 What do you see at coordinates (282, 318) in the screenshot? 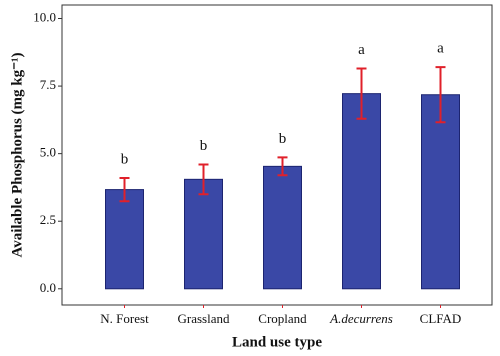
I see `x-tick-label: Cropland` at bounding box center [282, 318].